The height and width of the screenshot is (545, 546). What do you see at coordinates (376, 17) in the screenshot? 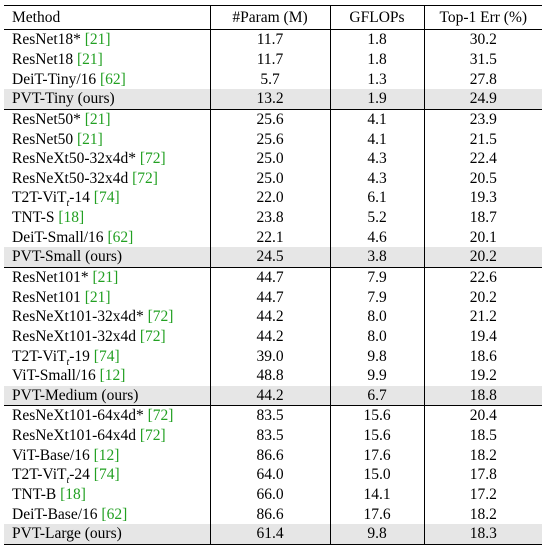
I see `header-gflops: GFLOPs` at bounding box center [376, 17].